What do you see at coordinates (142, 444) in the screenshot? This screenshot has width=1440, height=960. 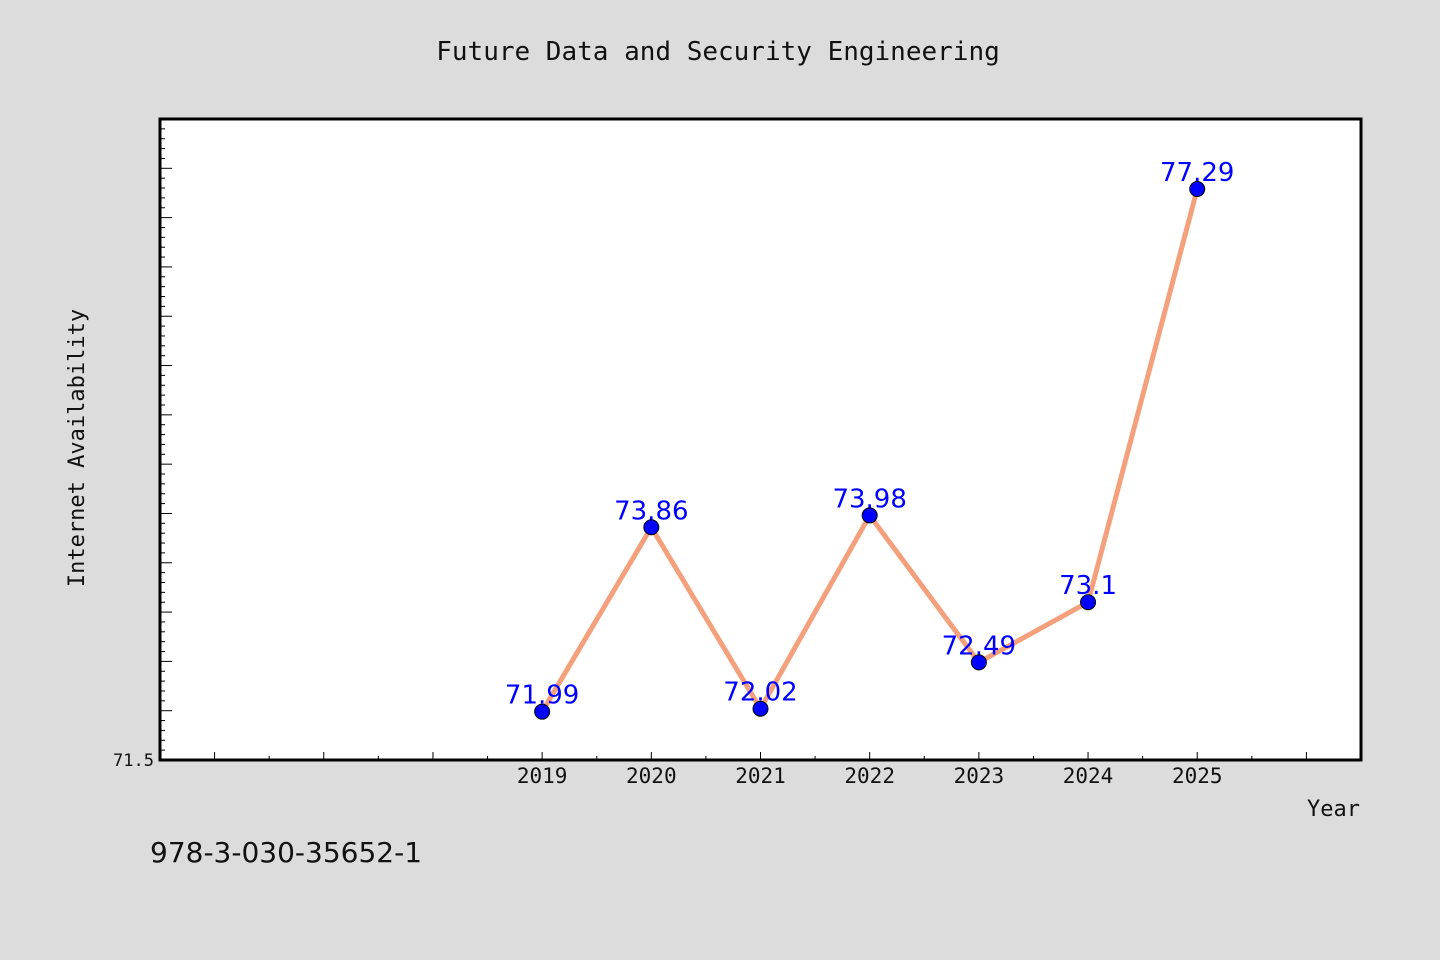 I see `y-axis: 71.5` at bounding box center [142, 444].